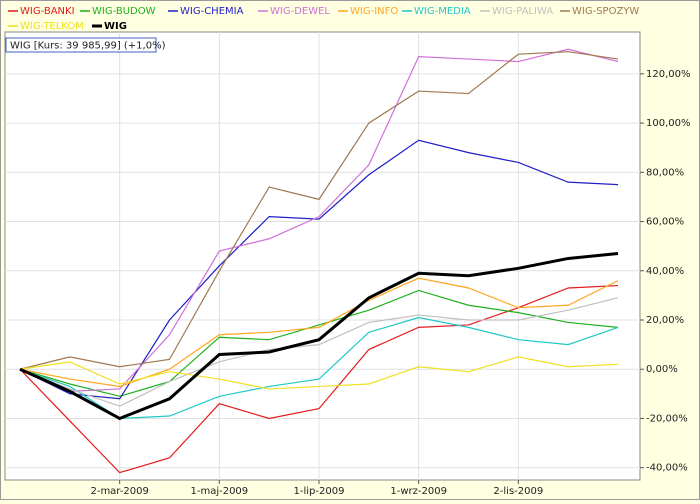 This screenshot has height=504, width=700. What do you see at coordinates (47, 11) in the screenshot?
I see `legend-label: WIG-BANKI` at bounding box center [47, 11].